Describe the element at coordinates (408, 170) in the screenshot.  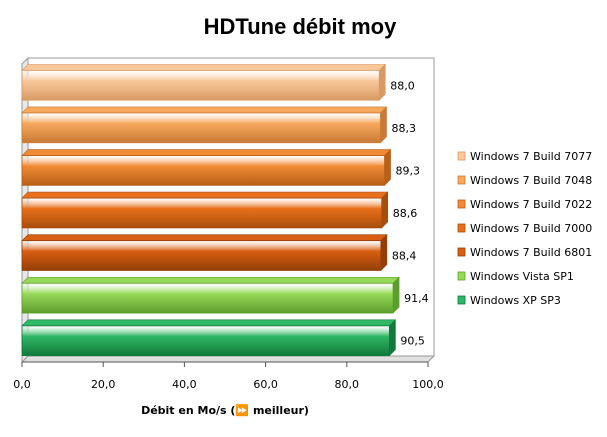
I see `bar-value-label: 89,3` at that location.